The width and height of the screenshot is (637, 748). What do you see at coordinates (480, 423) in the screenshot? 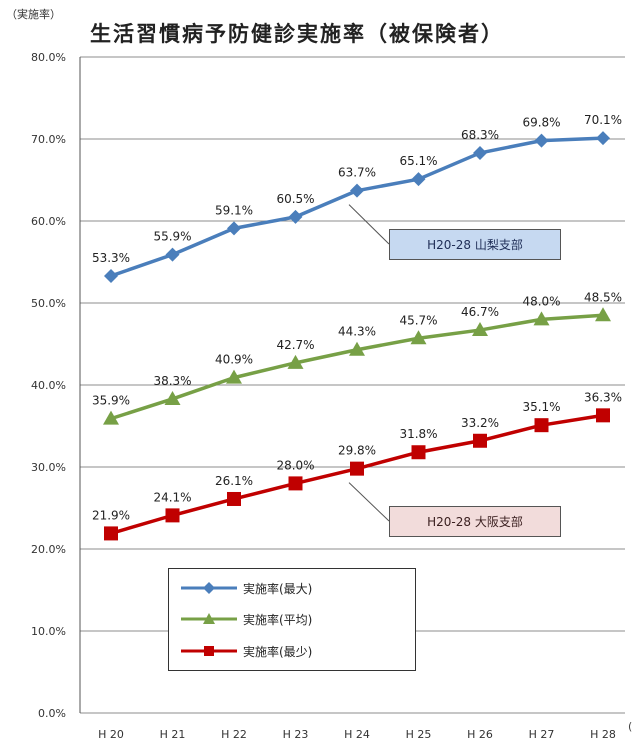
I see `data-label-min: 33.2%` at bounding box center [480, 423].